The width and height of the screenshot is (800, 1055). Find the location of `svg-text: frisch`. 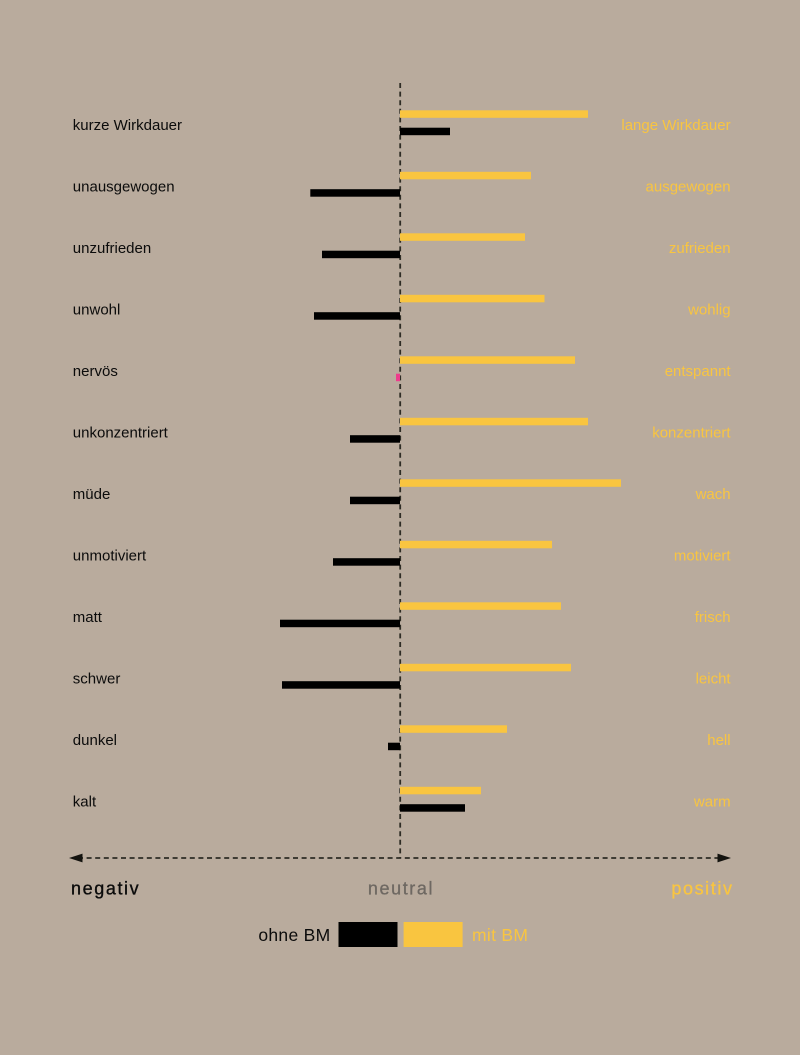

svg-text: frisch is located at coordinates (713, 617).